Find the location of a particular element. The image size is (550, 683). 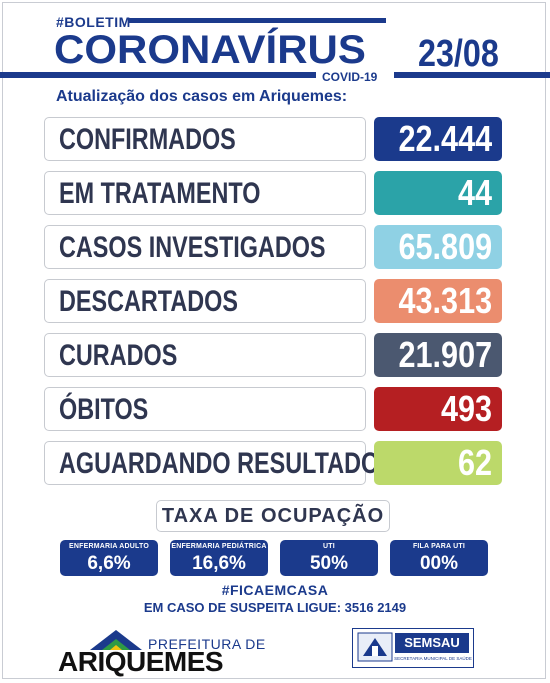

ficaemcasa-hashtag: #FICAEMCASA is located at coordinates (275, 590).